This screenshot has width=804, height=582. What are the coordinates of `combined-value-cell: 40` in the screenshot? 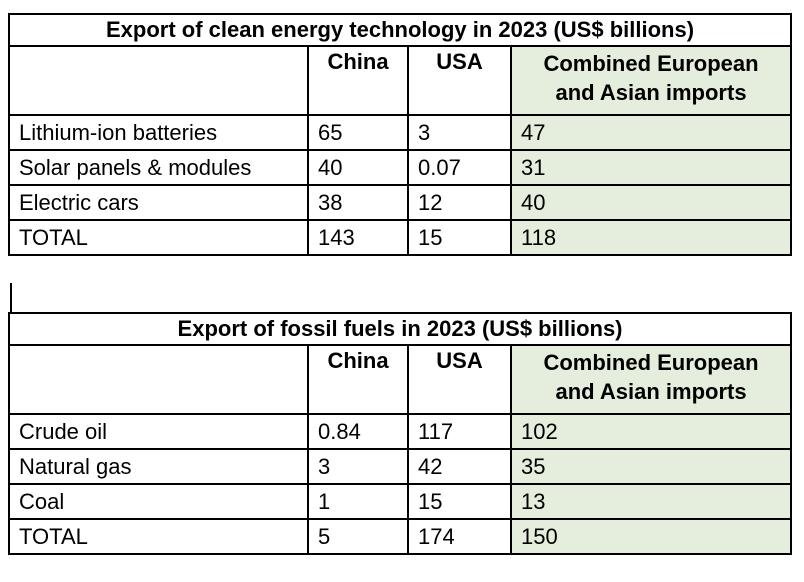 It's located at (651, 202).